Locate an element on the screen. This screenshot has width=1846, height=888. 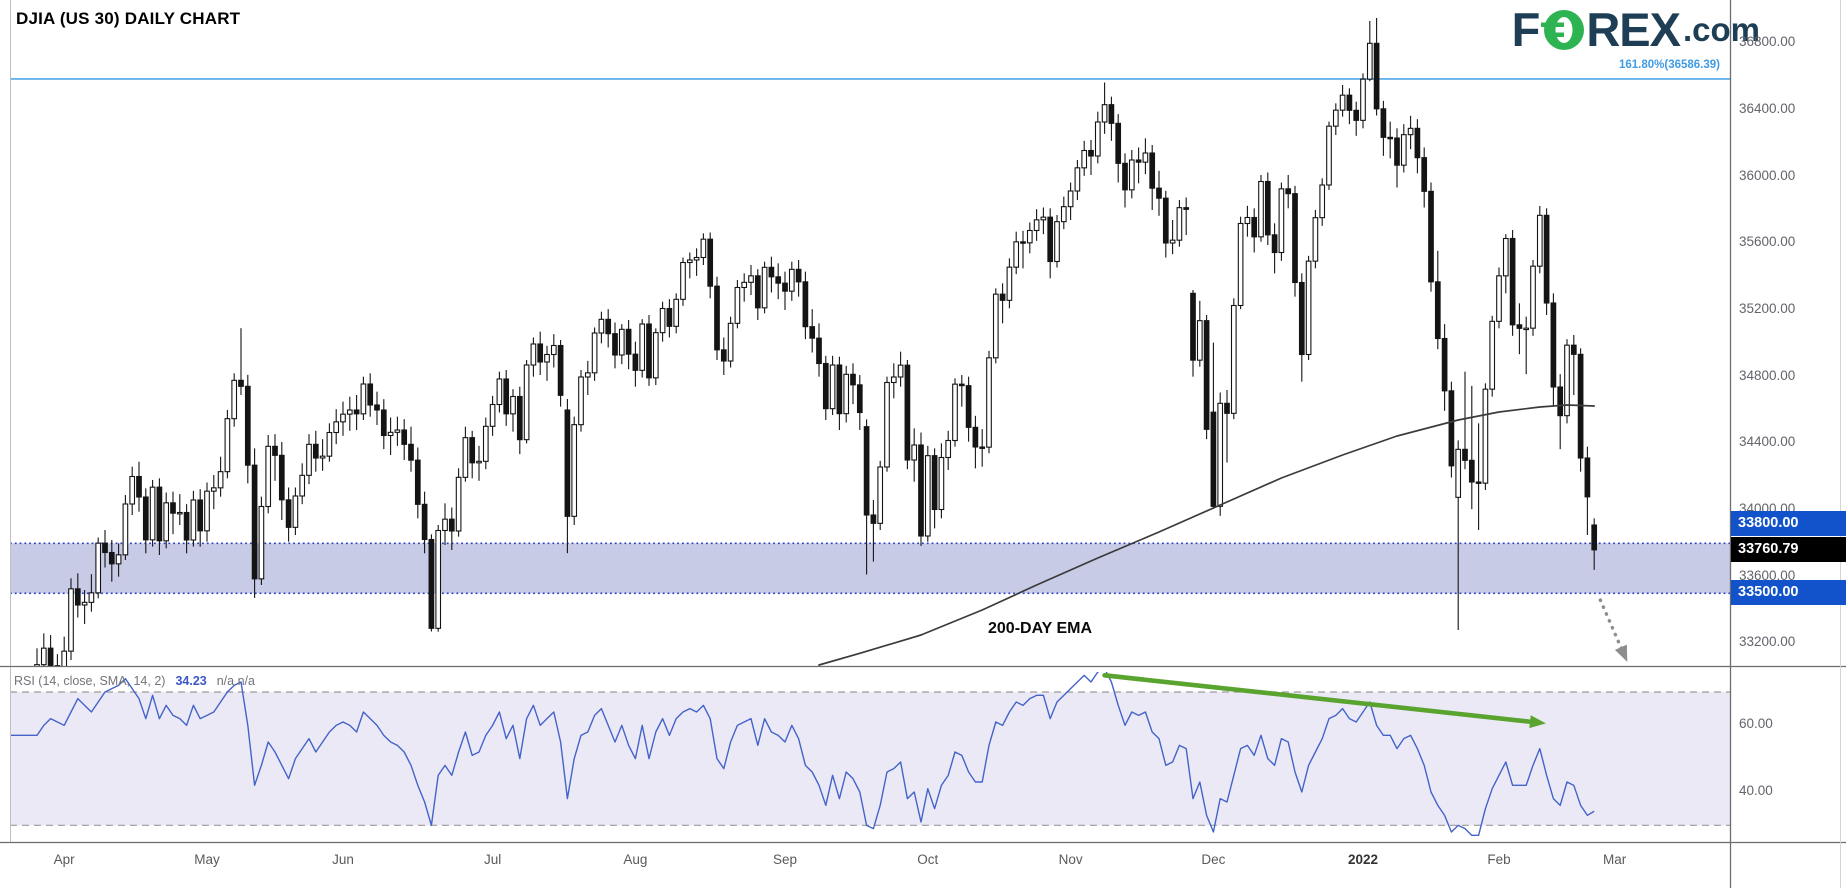
month-label: Feb is located at coordinates (1499, 859).